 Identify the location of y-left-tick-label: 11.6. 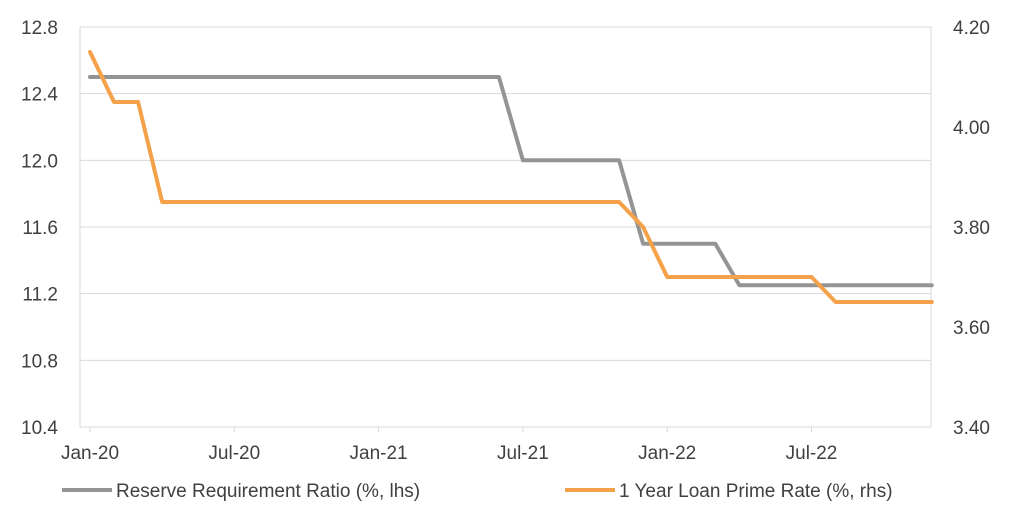
(40, 228).